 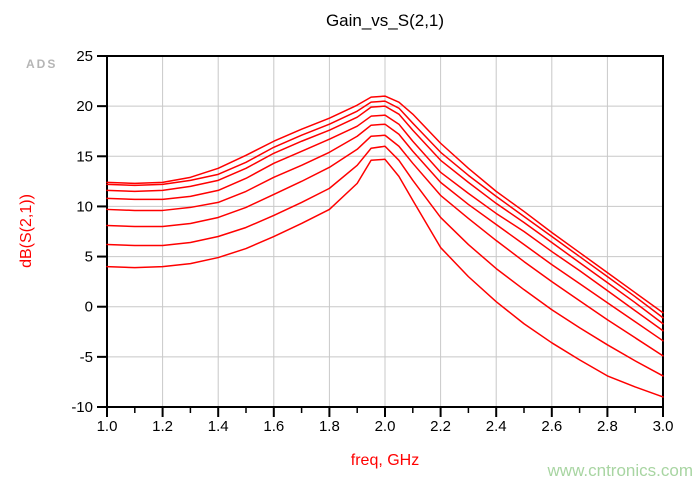 What do you see at coordinates (385, 426) in the screenshot?
I see `x-tick-label: 2.0` at bounding box center [385, 426].